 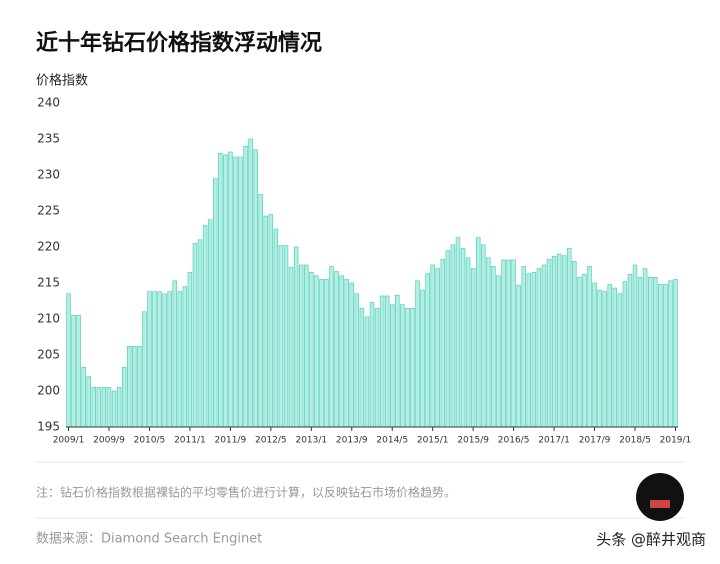 I want to click on x-tick-label: 2009/1, so click(x=69, y=441).